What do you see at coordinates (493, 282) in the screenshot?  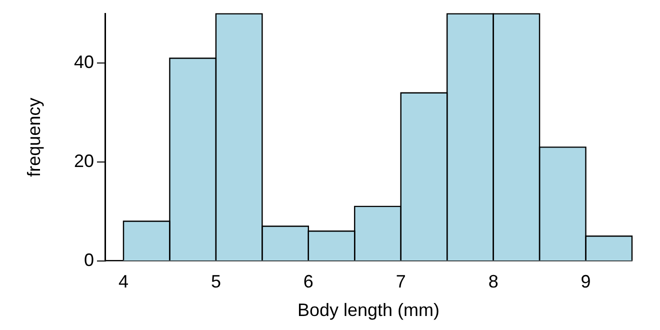 I see `x-tick-label: 8` at bounding box center [493, 282].